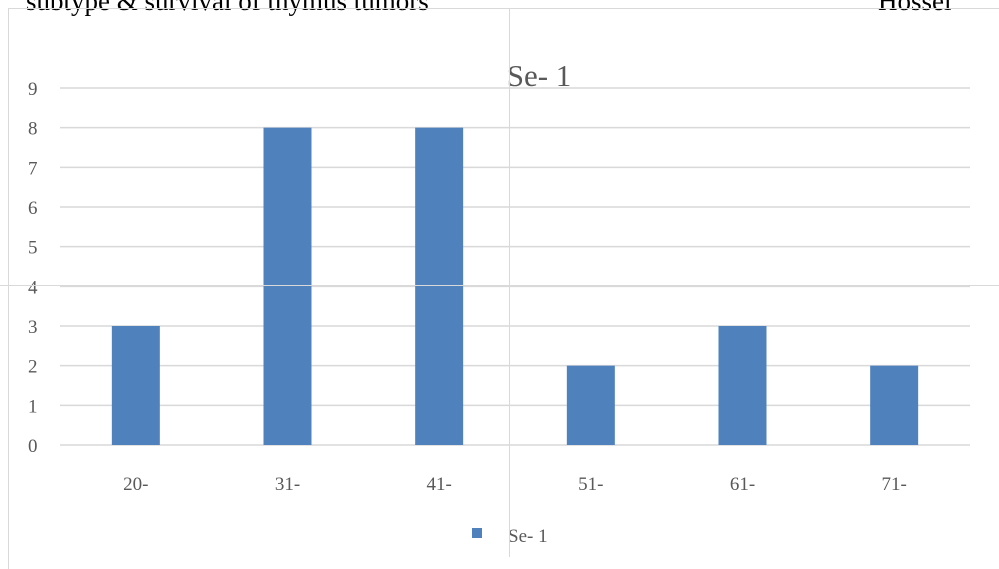 This screenshot has width=999, height=569. What do you see at coordinates (135, 484) in the screenshot?
I see `x-tick-label: 20-` at bounding box center [135, 484].